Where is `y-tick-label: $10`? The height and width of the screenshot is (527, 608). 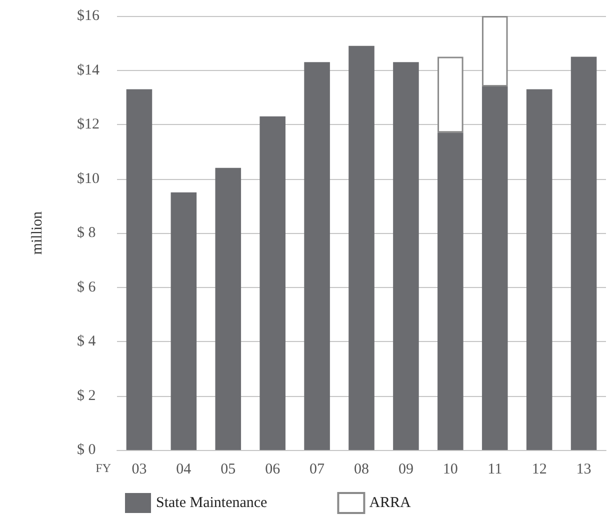
y-tick-label: $10 is located at coordinates (88, 178).